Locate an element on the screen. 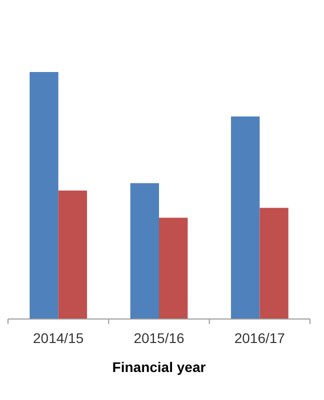 The height and width of the screenshot is (400, 324). x-tick-label: 2015/16 is located at coordinates (159, 338).